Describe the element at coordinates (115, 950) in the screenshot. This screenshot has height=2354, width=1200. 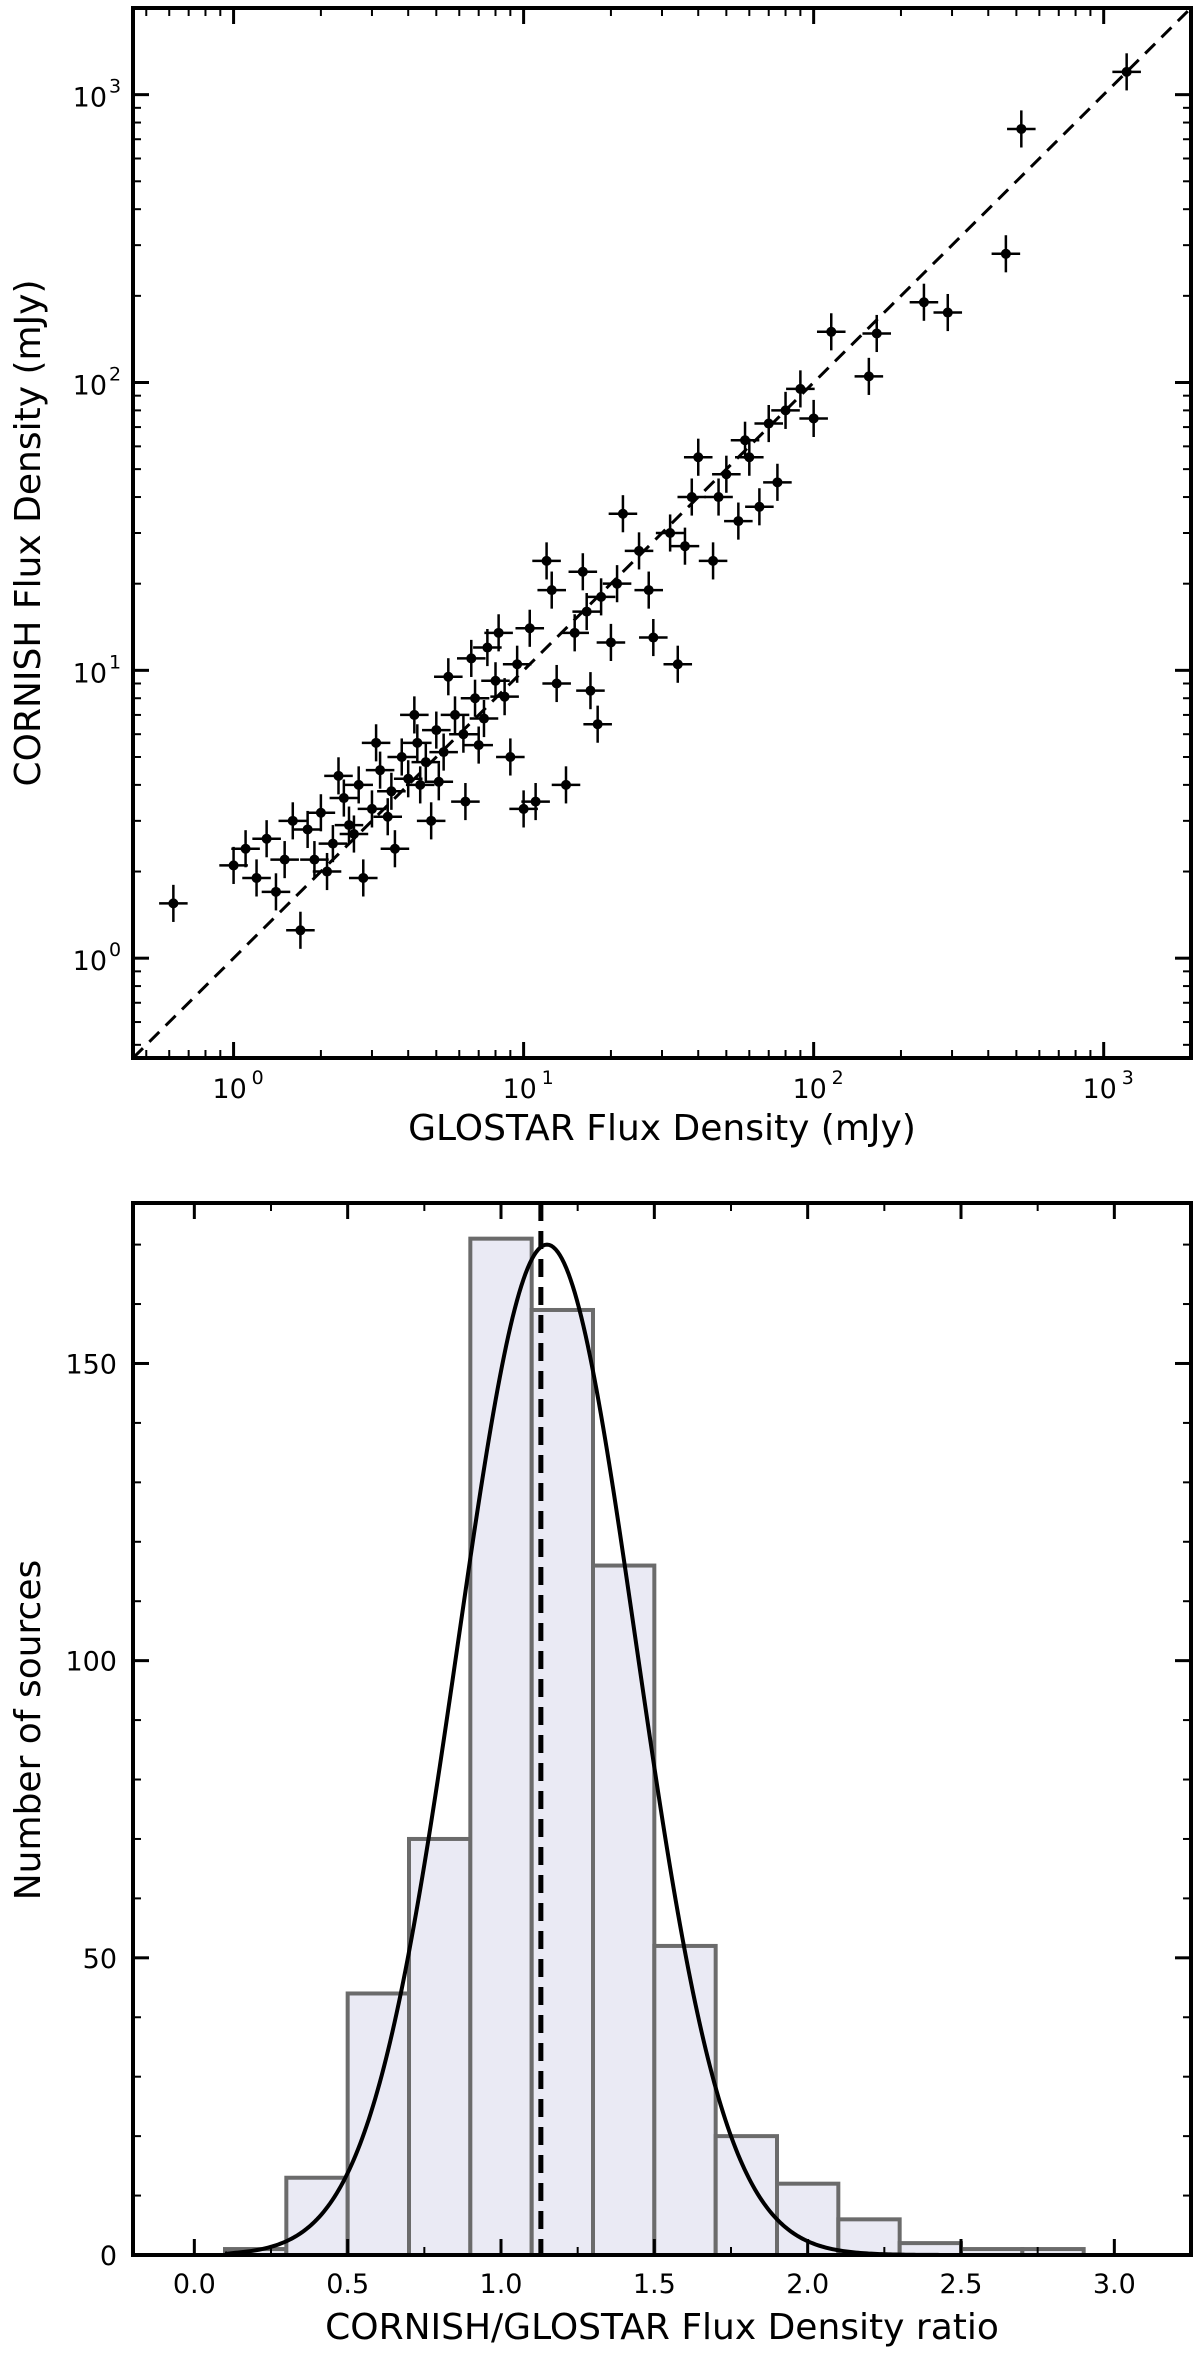
I see `y-tick-label-exponent: 0` at that location.